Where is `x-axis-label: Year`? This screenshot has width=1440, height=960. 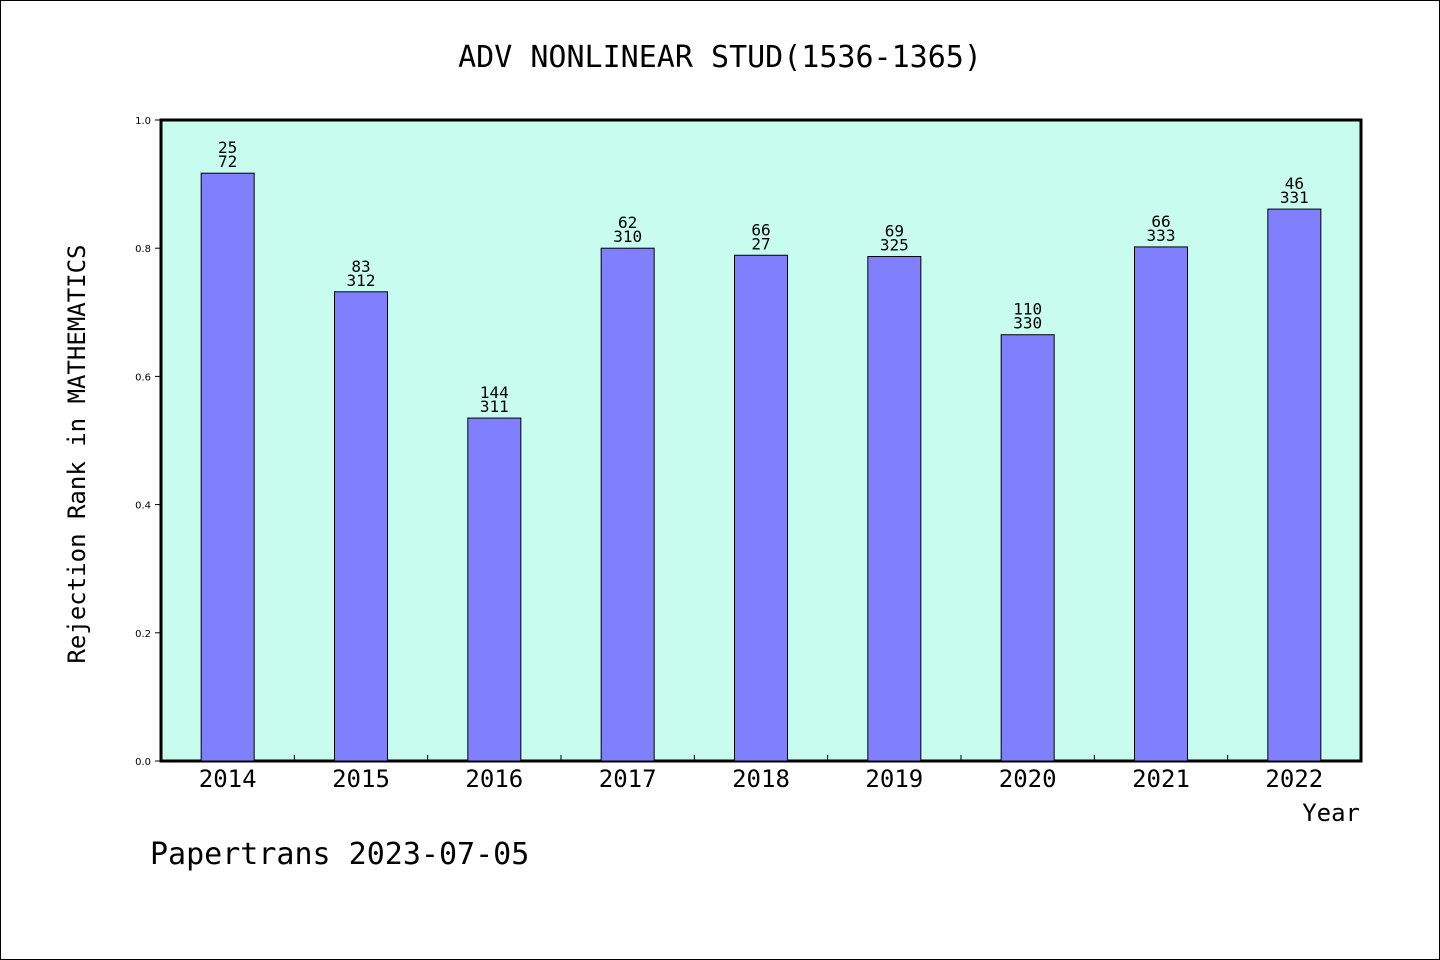
x-axis-label: Year is located at coordinates (1331, 813).